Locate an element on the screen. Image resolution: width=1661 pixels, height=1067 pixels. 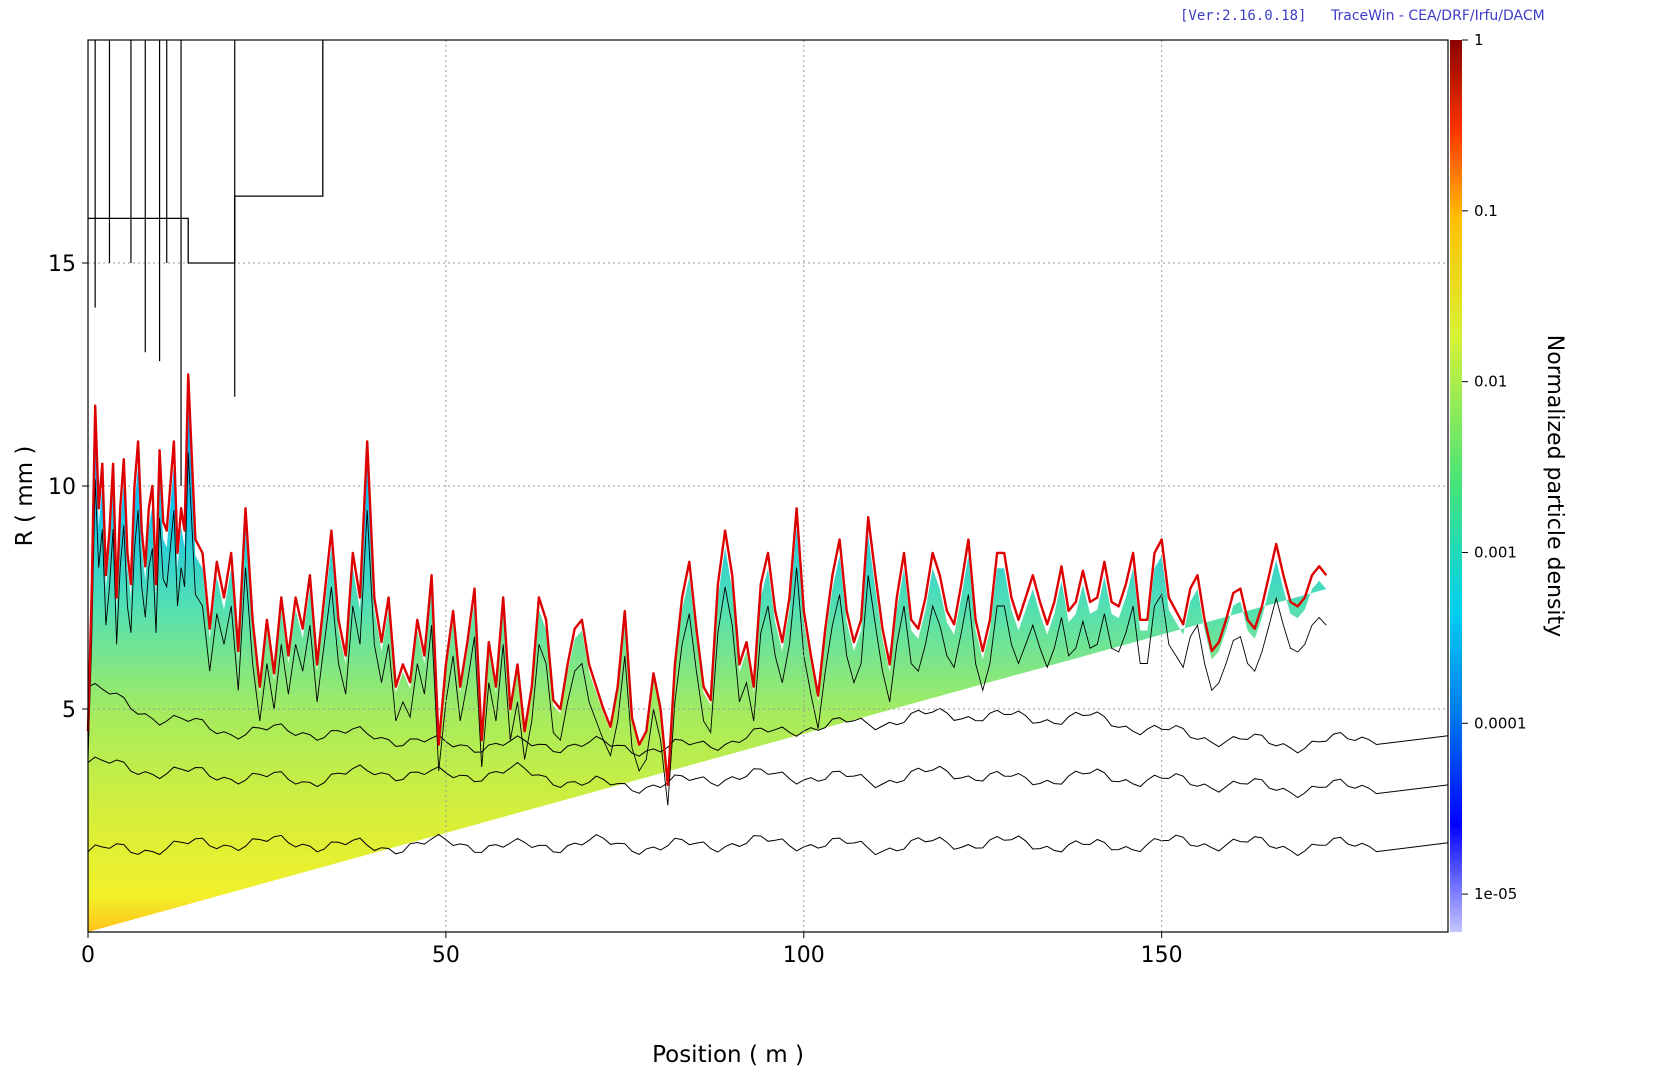
colorbar-tick-label: 0.01 is located at coordinates (1490, 382).